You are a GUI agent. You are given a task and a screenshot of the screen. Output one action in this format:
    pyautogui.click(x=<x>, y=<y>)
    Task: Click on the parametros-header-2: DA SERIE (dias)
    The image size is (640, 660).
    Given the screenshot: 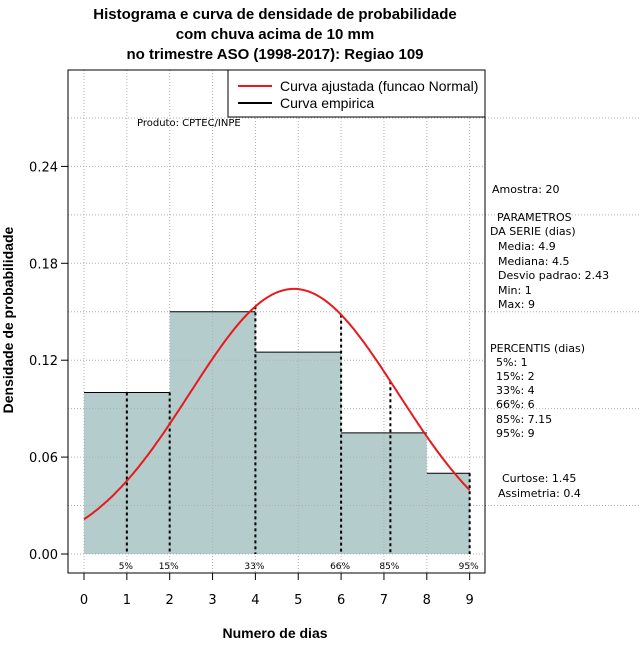 What is the action you would take?
    pyautogui.click(x=533, y=231)
    